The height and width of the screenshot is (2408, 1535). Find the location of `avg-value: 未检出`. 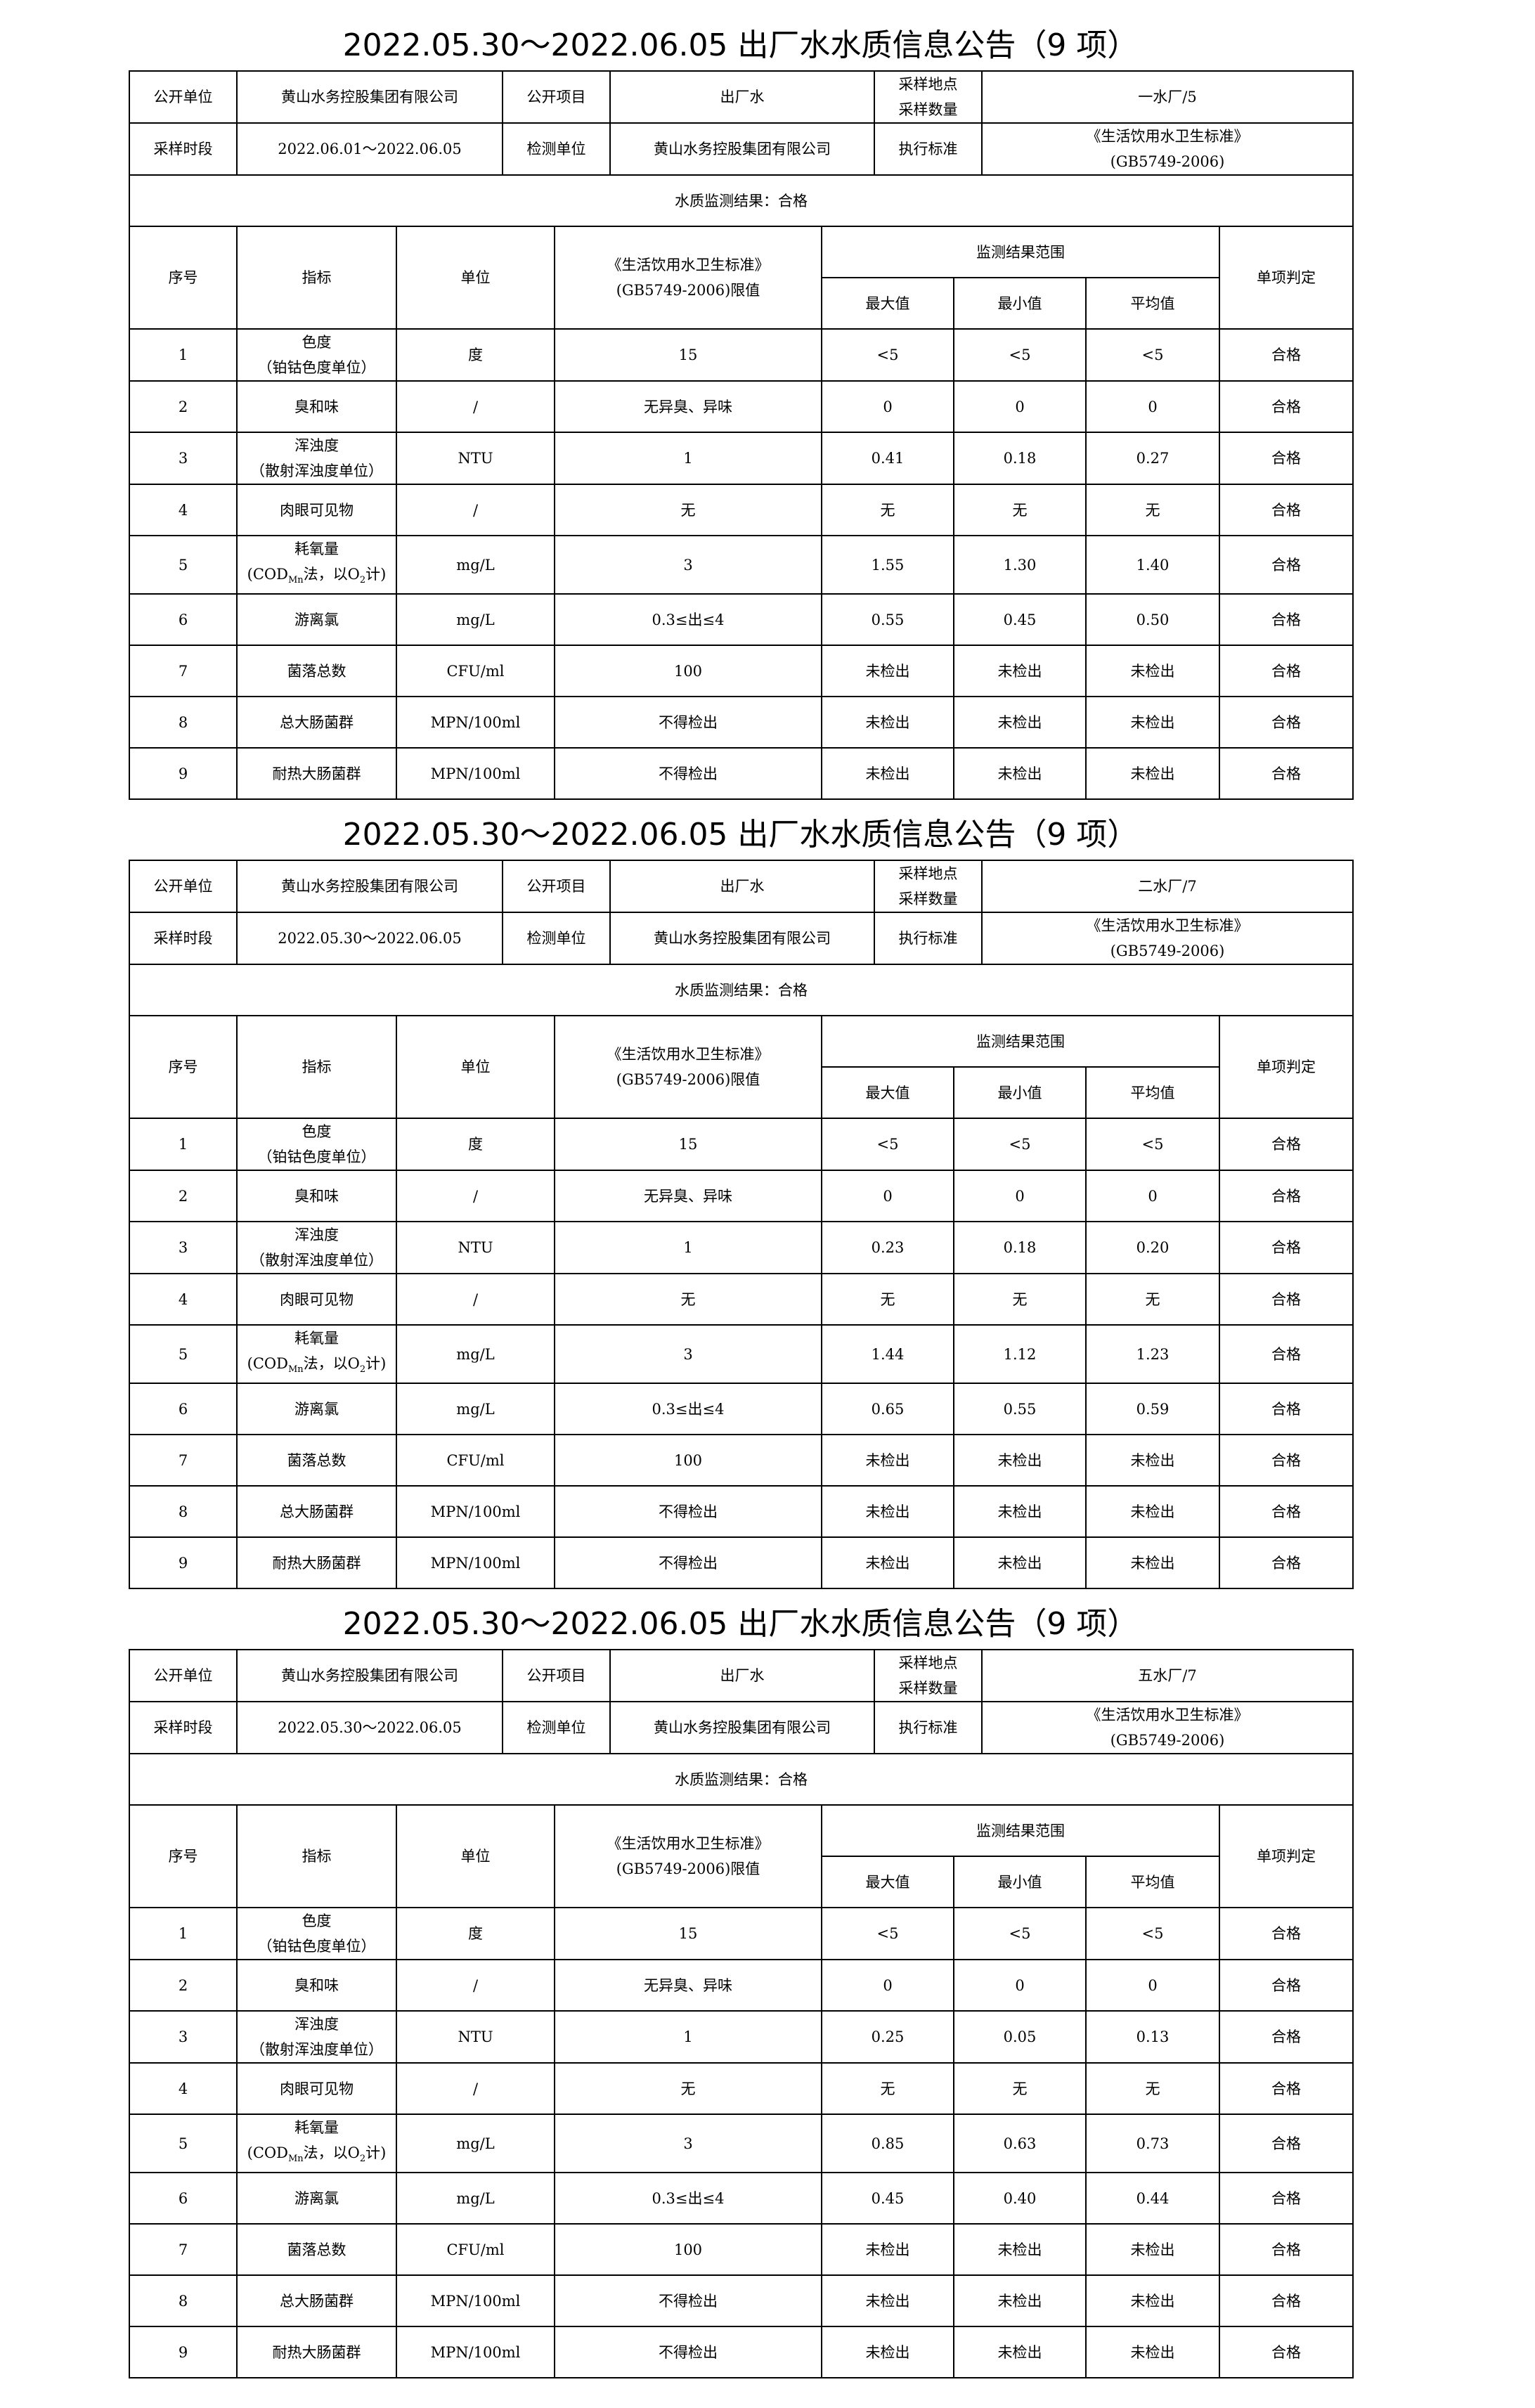

avg-value: 未检出 is located at coordinates (1152, 2301).